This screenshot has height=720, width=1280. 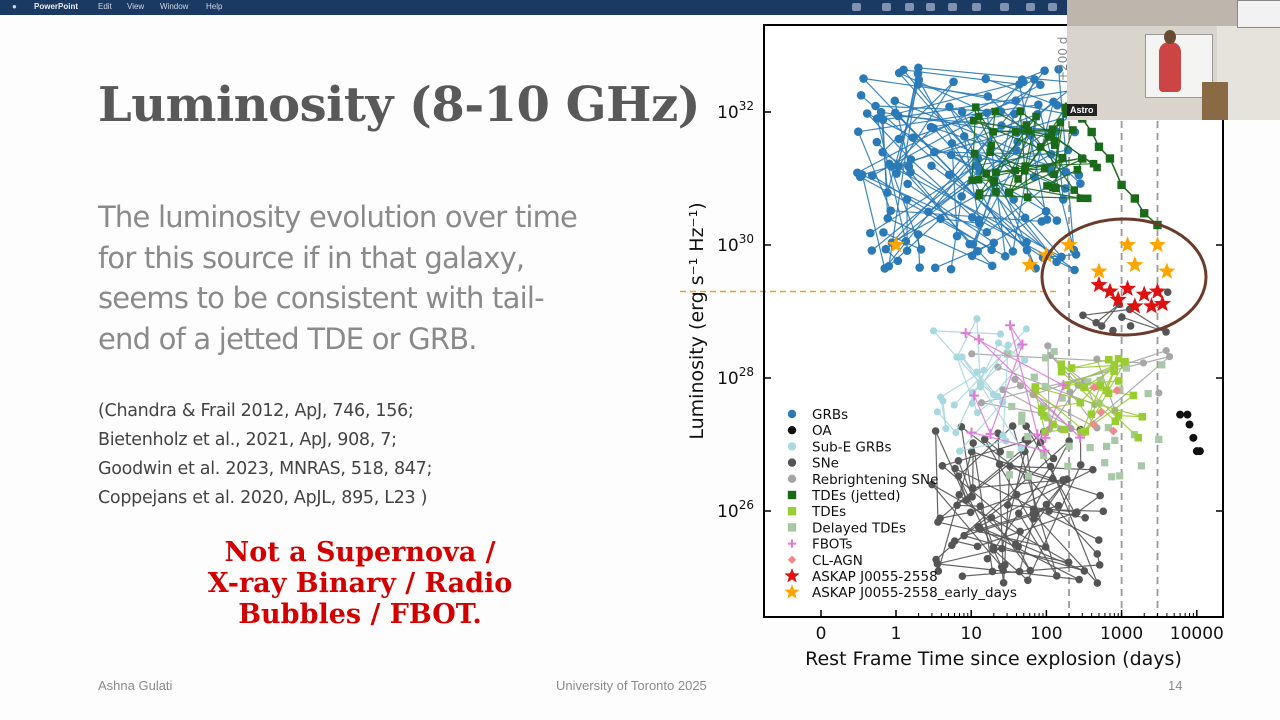 I want to click on reference-line: Coppejans et al. 2020, ApJL, 895, L23 ), so click(x=263, y=498).